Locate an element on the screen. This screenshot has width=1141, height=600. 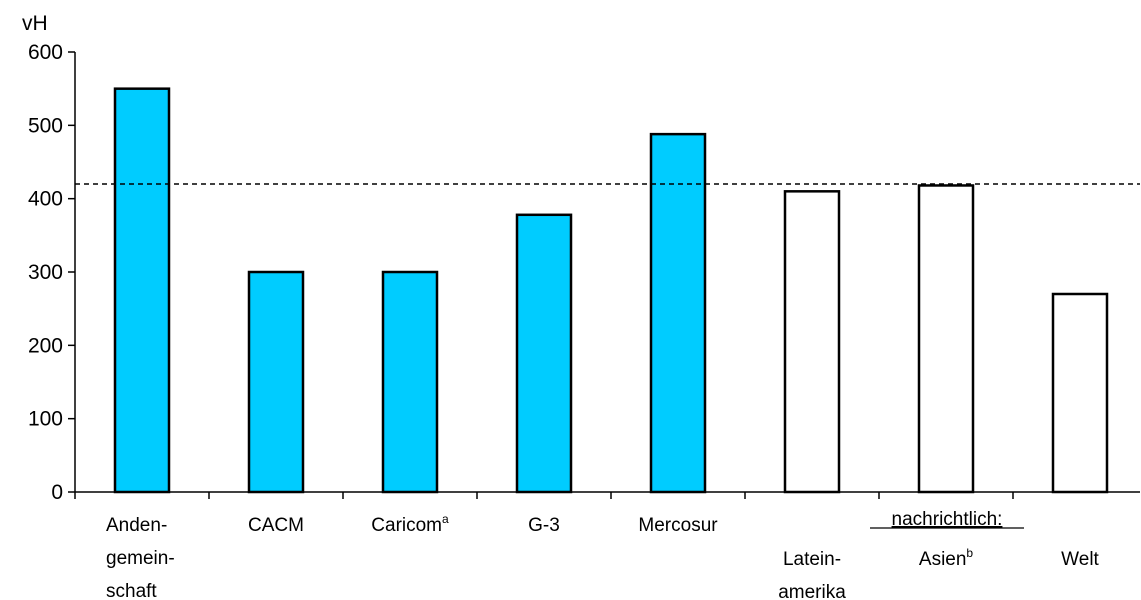
category-label: Caricoma is located at coordinates (410, 524).